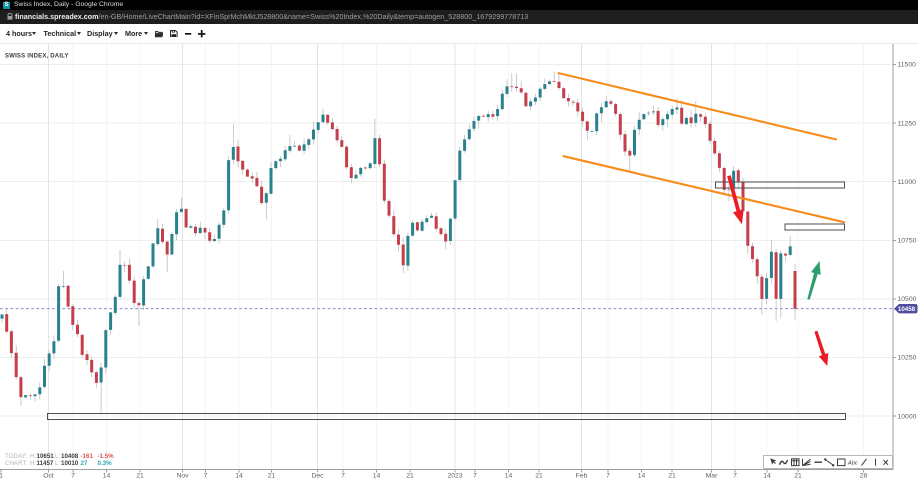 The image size is (918, 483). What do you see at coordinates (864, 476) in the screenshot?
I see `svg-text: 28` at bounding box center [864, 476].